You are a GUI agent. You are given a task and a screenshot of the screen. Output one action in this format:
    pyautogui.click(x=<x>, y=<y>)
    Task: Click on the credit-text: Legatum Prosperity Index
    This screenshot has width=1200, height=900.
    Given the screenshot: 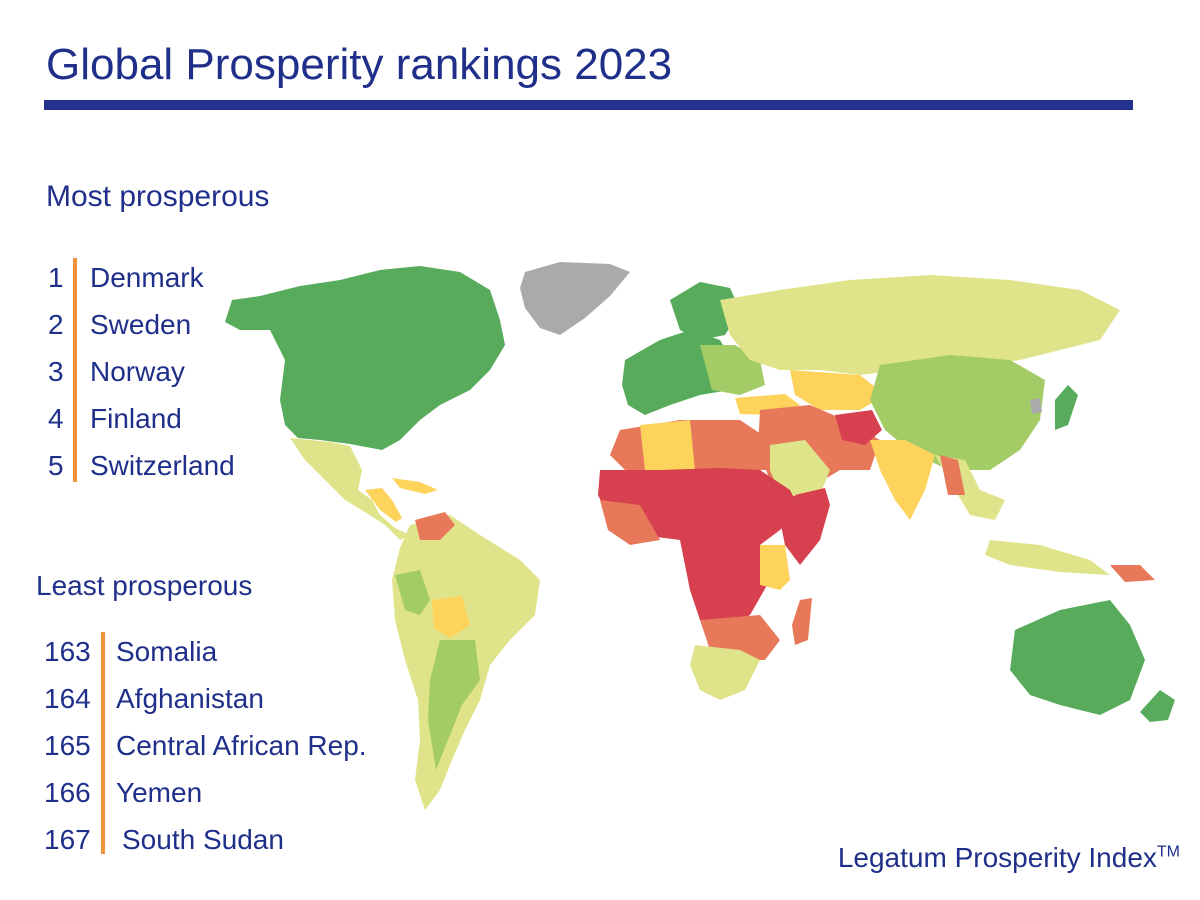 What is the action you would take?
    pyautogui.click(x=997, y=857)
    